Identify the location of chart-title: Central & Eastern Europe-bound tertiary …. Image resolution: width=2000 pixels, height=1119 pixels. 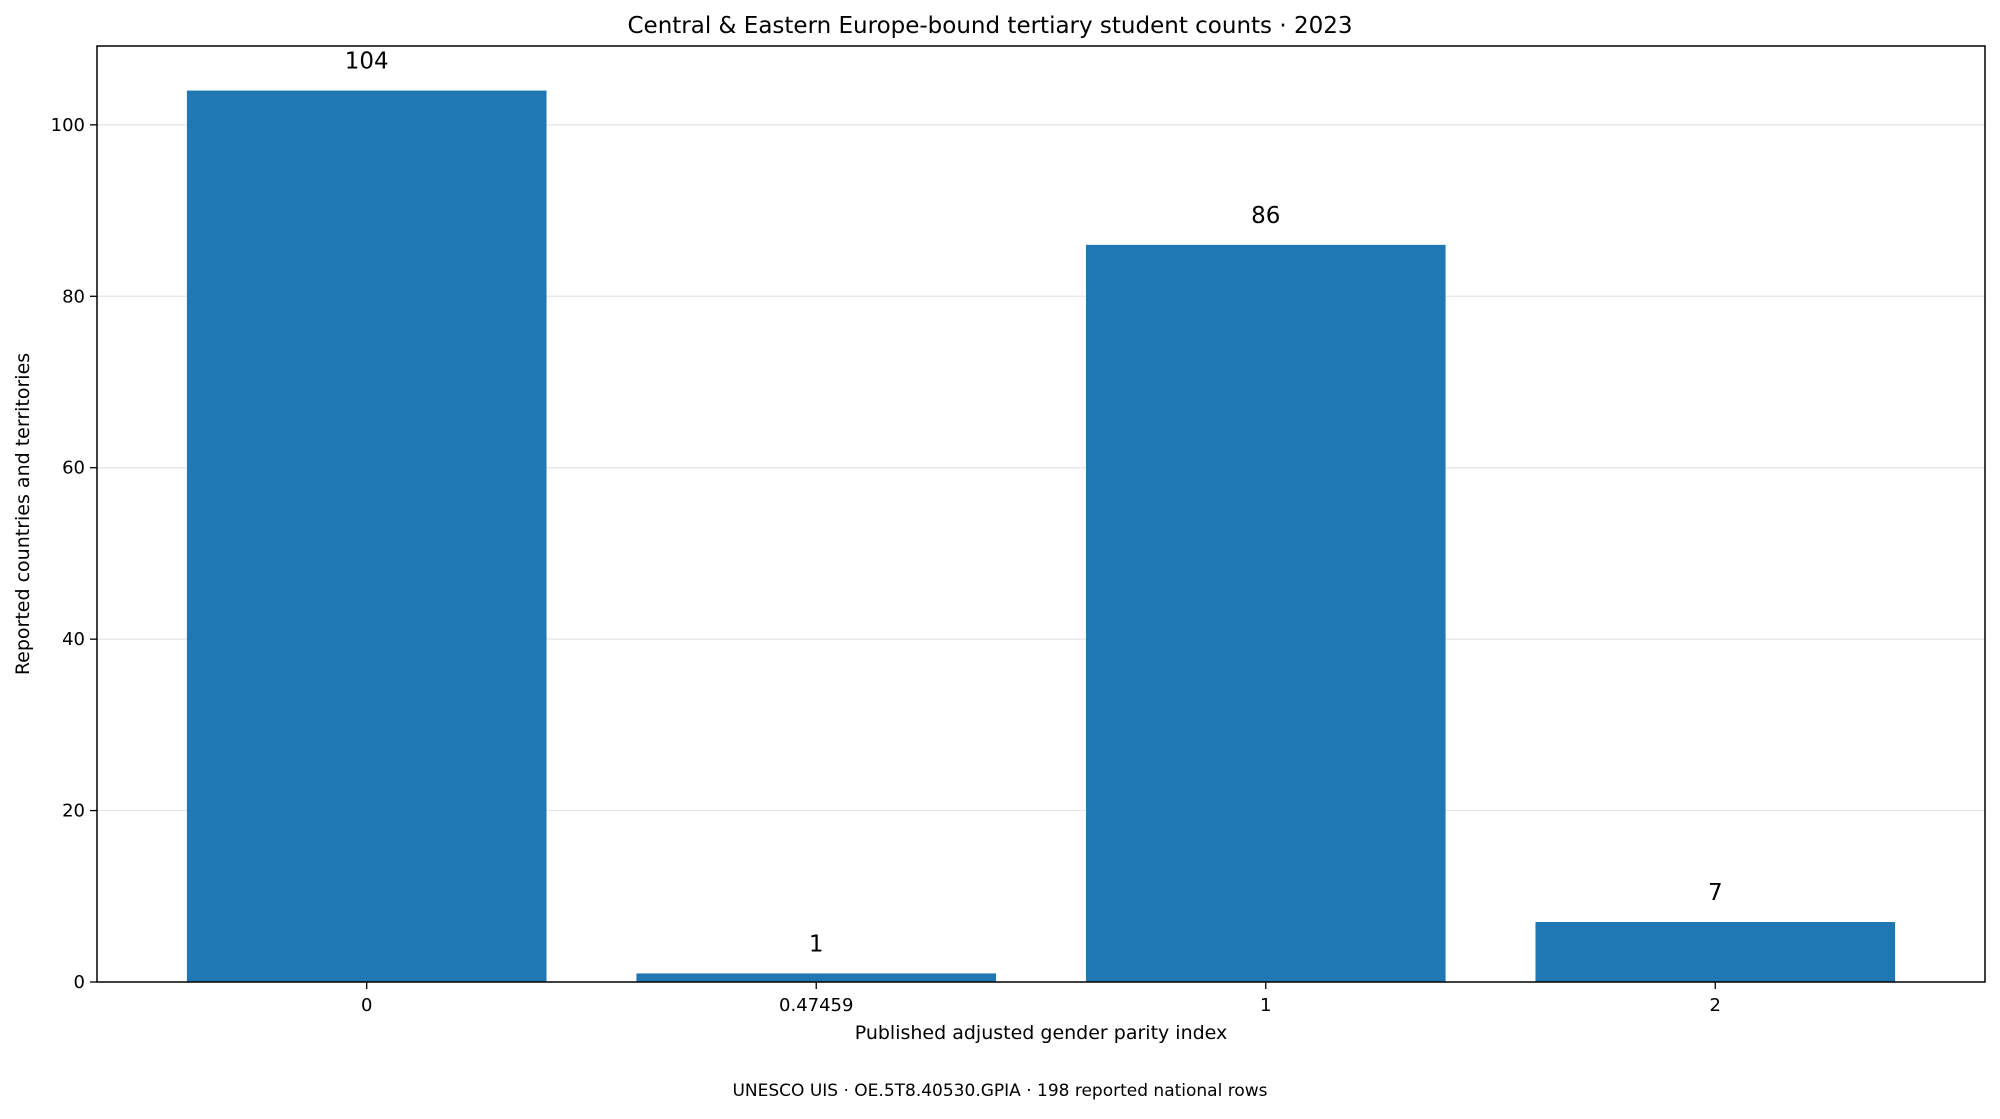
(989, 26).